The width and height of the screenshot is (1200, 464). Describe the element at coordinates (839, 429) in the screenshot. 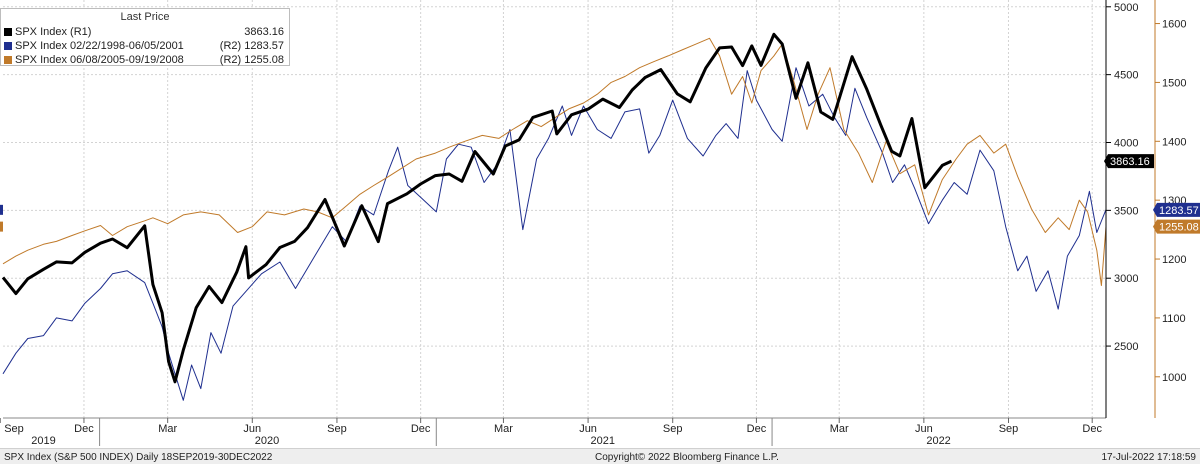

I see `x-tick-label-10: Mar` at that location.